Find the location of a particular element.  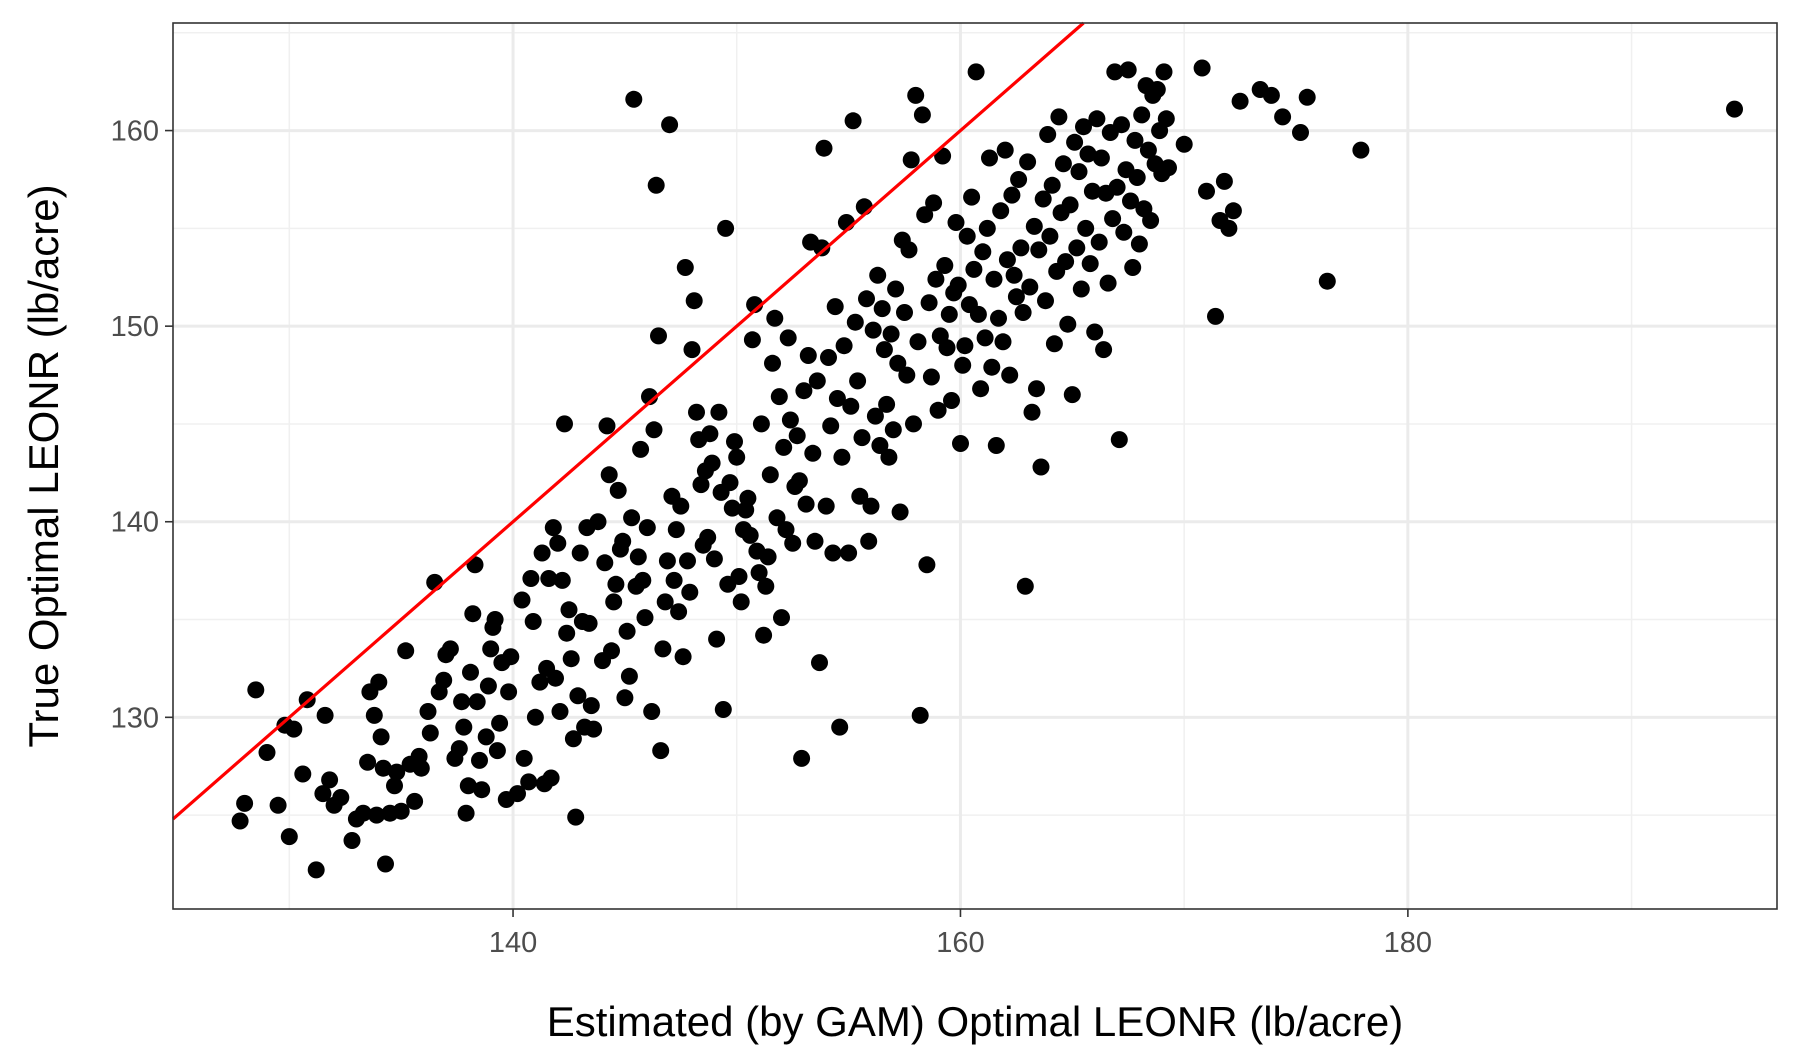

x-axis-ticks: 140 160 180 is located at coordinates (960, 934).